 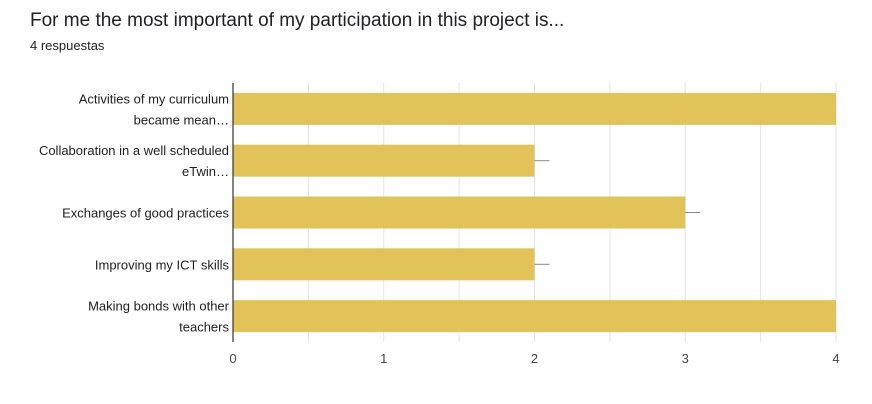 What do you see at coordinates (232, 358) in the screenshot?
I see `x-tick-label: 0` at bounding box center [232, 358].